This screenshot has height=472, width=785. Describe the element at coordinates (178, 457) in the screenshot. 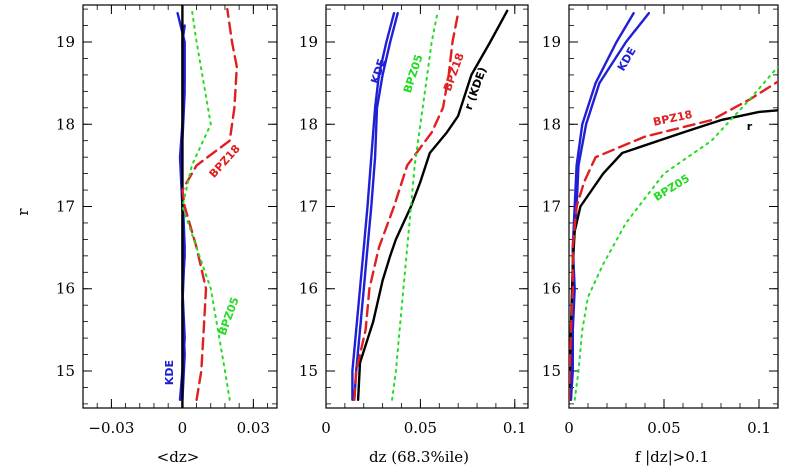

I see `x-axis-label-mean-dz: <dz>` at that location.